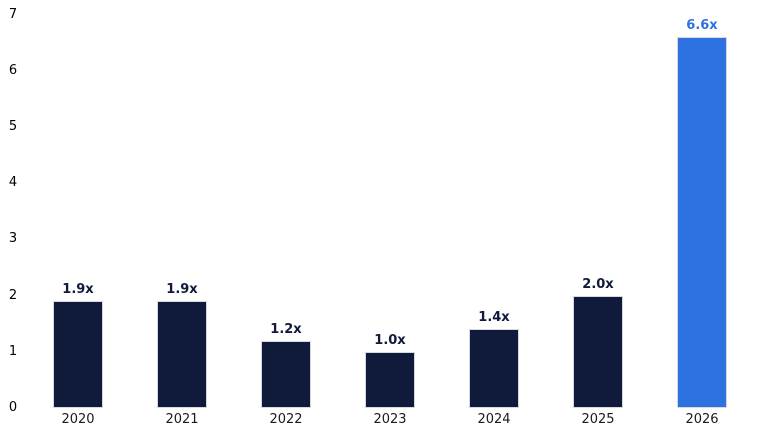 Image resolution: width=768 pixels, height=429 pixels. Describe the element at coordinates (182, 419) in the screenshot. I see `x-tick-label-2021: 2021` at that location.